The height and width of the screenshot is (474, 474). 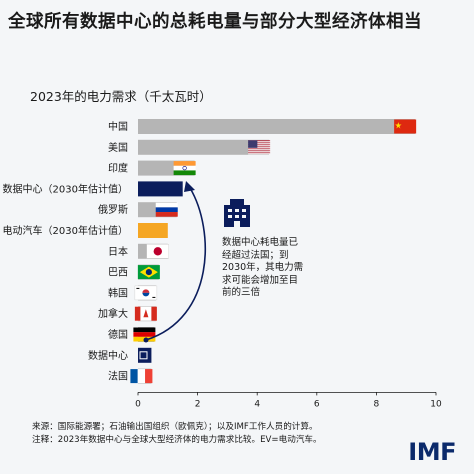 I want to click on category-label: 美国, so click(x=118, y=147).